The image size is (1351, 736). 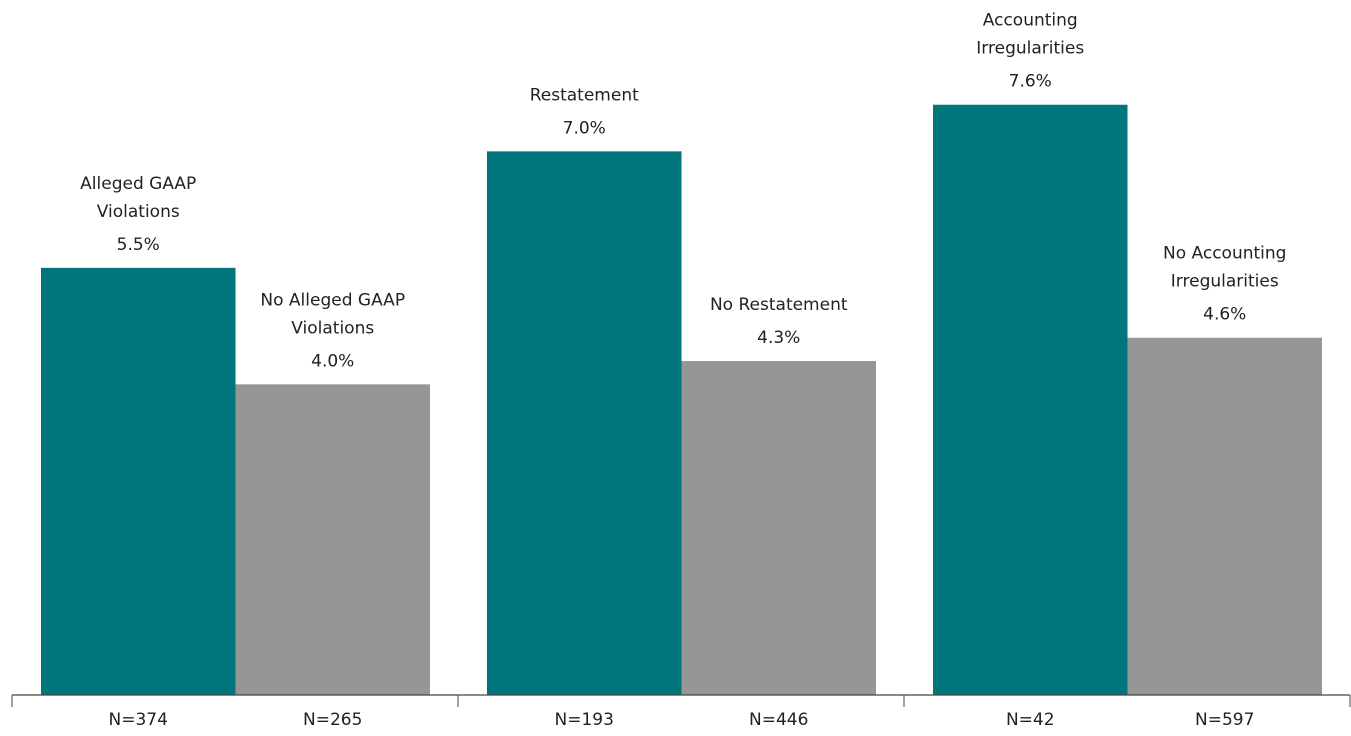 What do you see at coordinates (1030, 720) in the screenshot?
I see `x-tick-label: N=42` at bounding box center [1030, 720].